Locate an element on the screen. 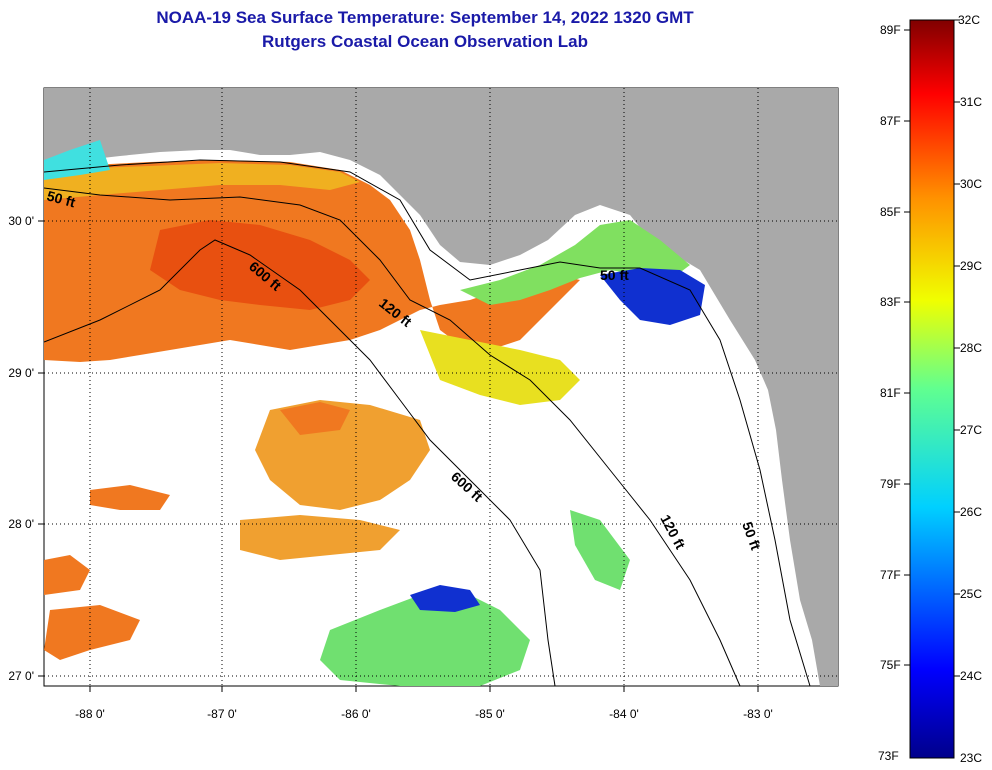  lat-label-30: 30 0' is located at coordinates (21, 221).